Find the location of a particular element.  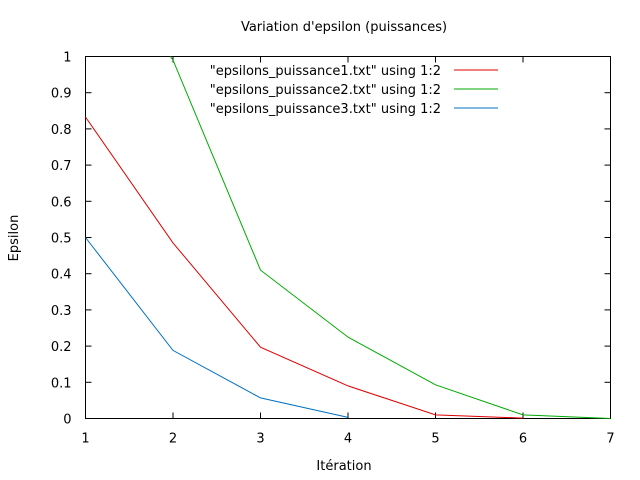

y-tick-label: 1 is located at coordinates (67, 58).